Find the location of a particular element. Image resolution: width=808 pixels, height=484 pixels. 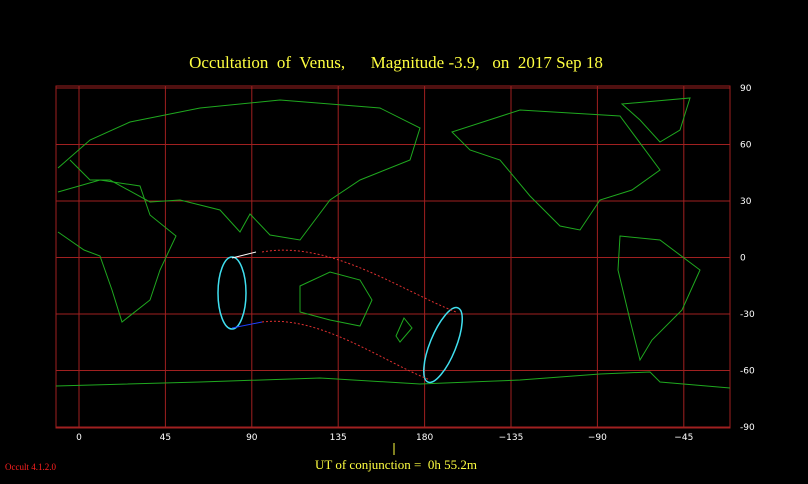

limit-line is located at coordinates (247, 325).